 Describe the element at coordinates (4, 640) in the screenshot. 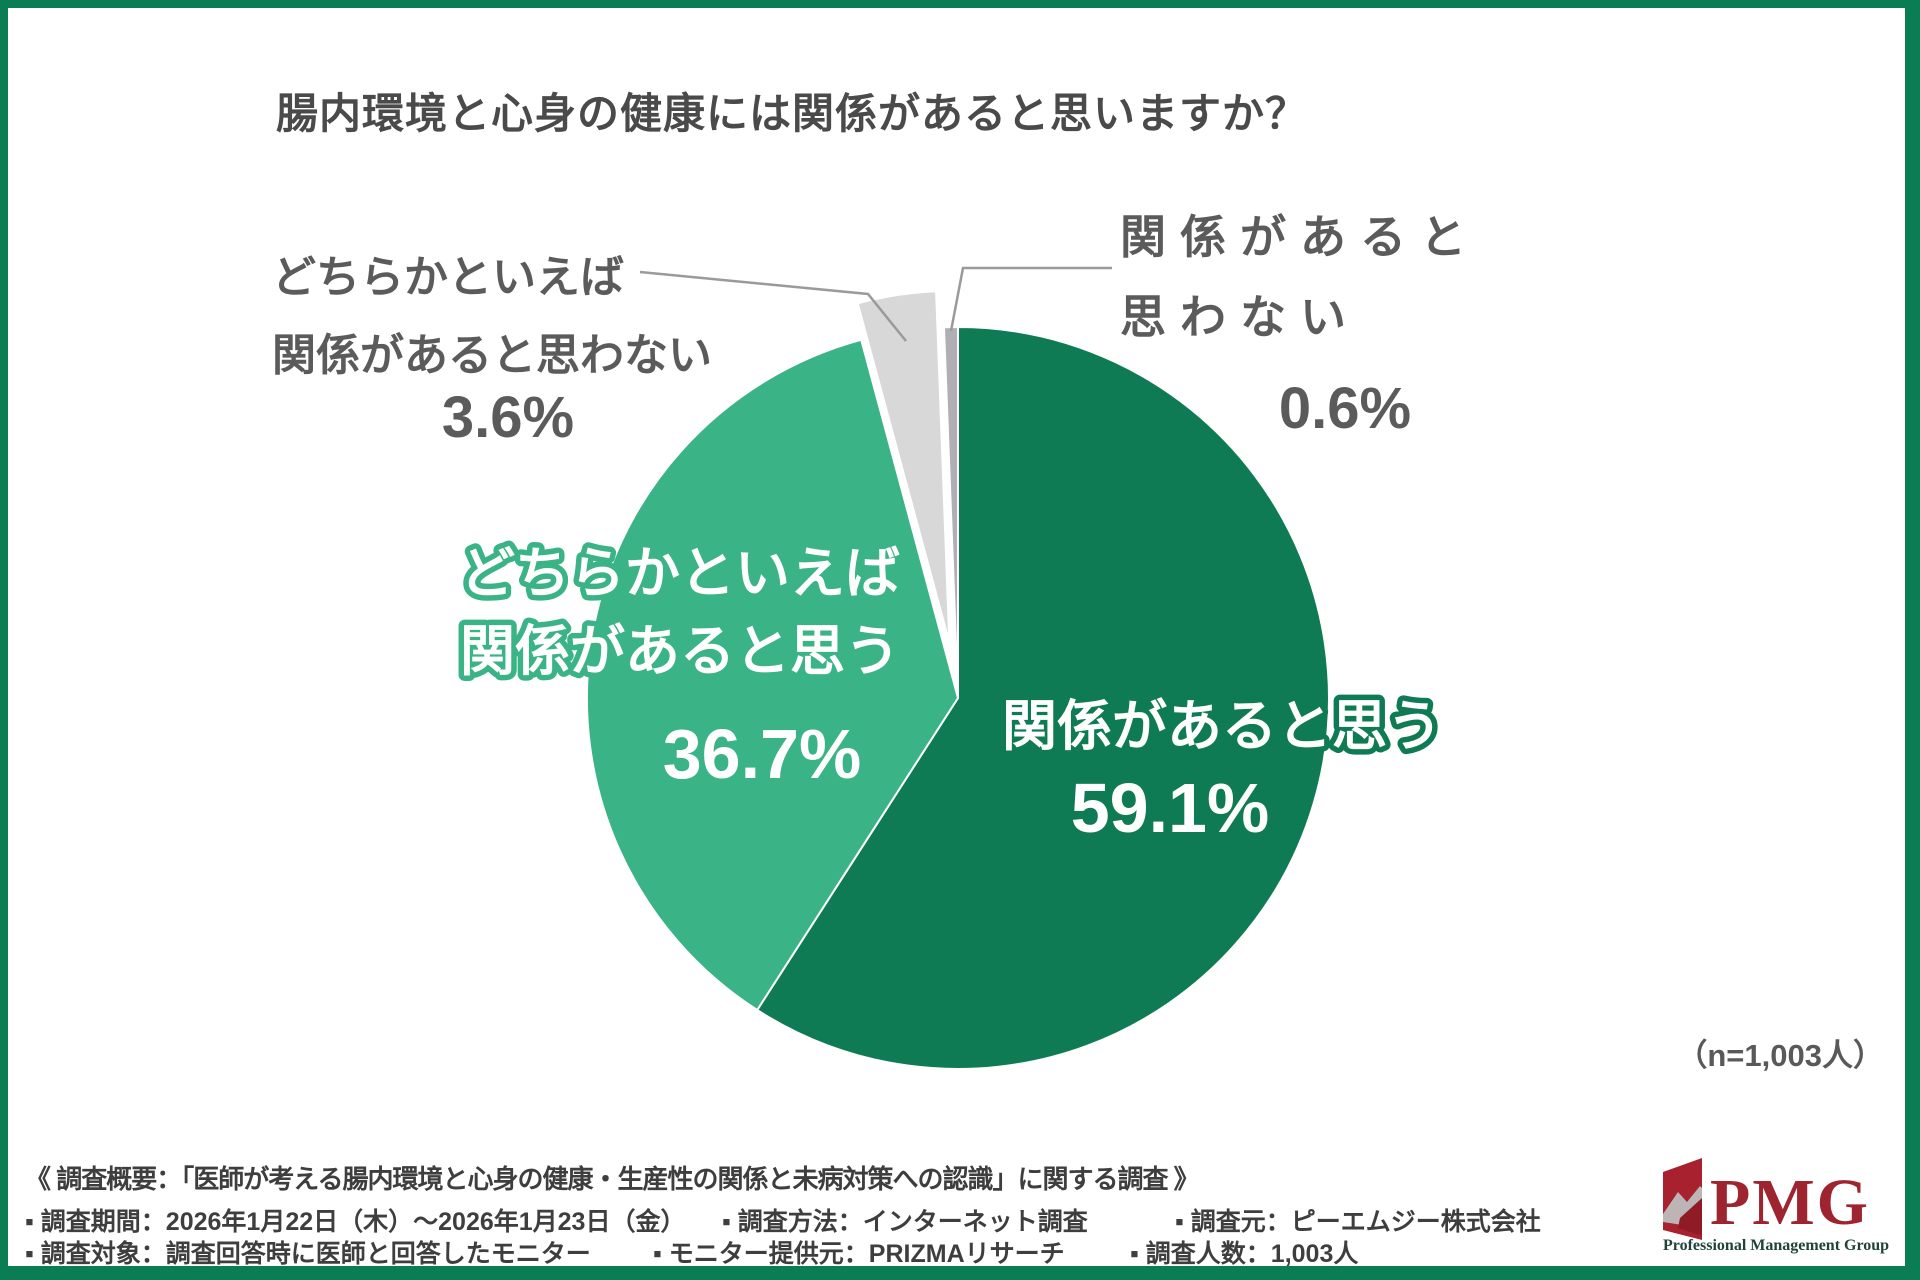

I see `frame-left` at that location.